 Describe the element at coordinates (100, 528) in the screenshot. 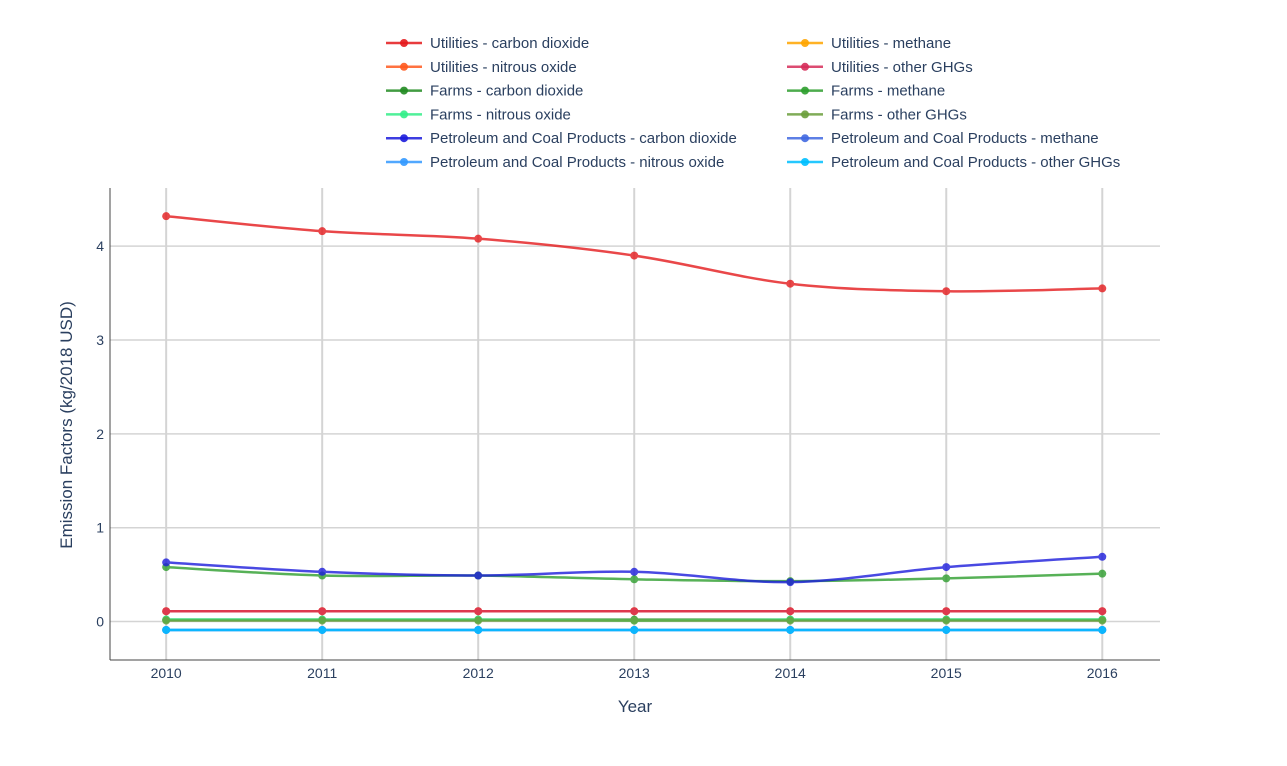

I see `y-tick-label: 1` at that location.